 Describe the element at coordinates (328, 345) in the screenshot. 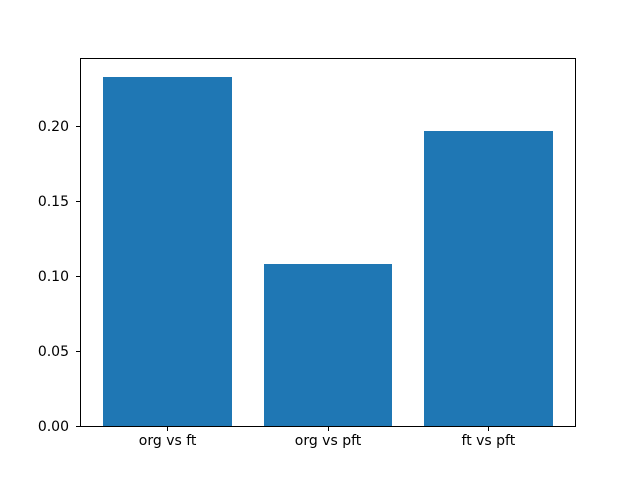

I see `bar-org-vs-pft` at that location.